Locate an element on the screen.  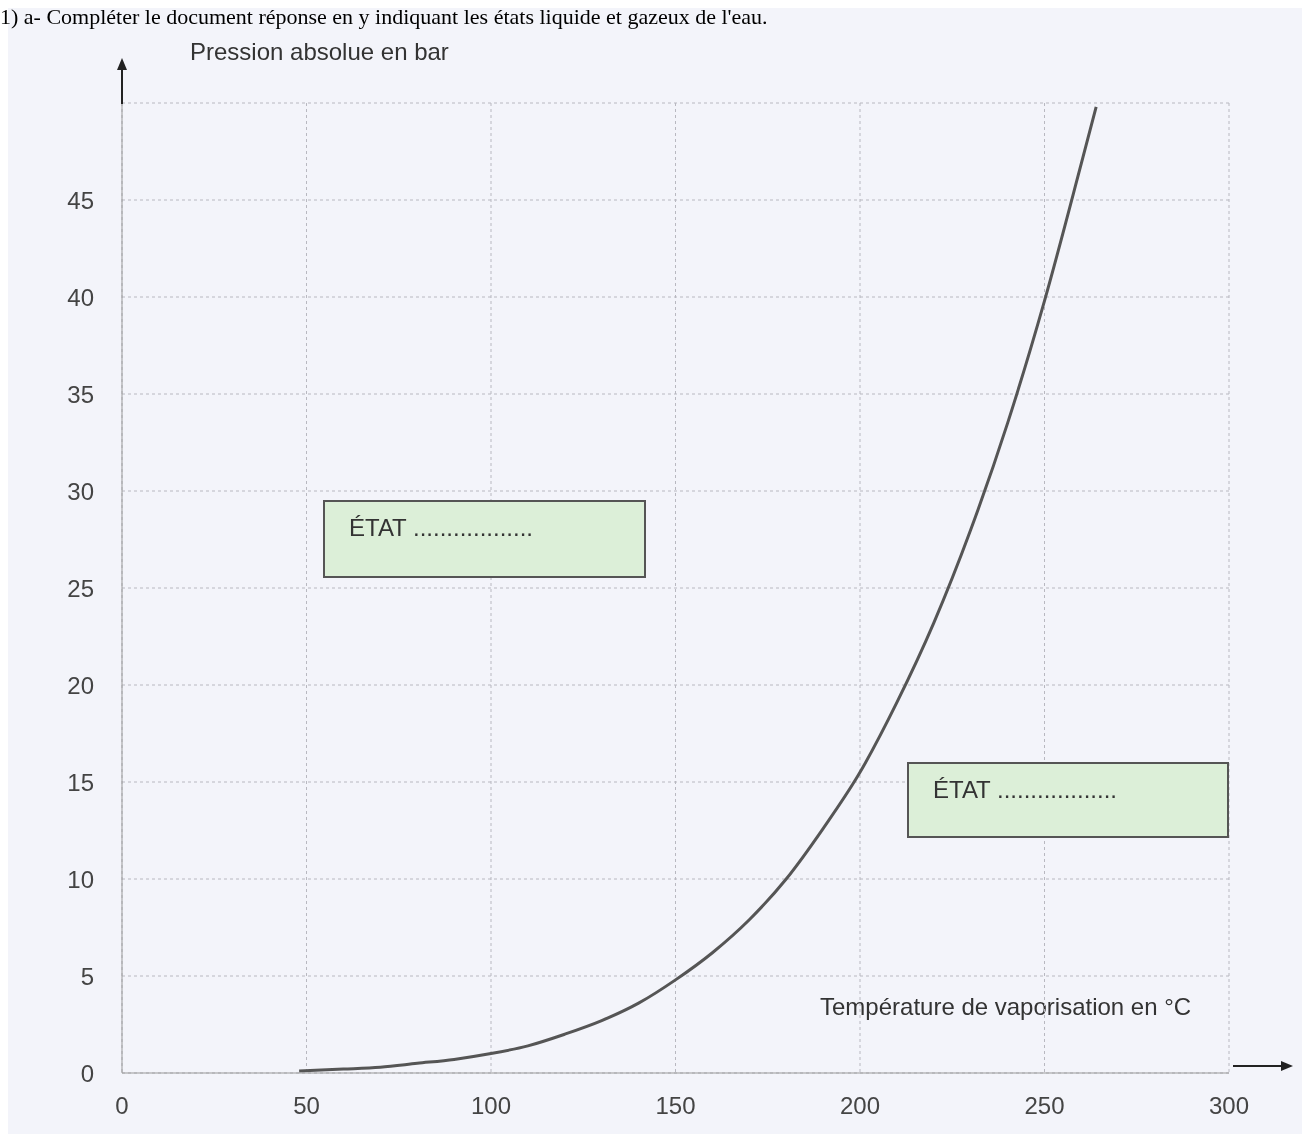
y-tick-label: 40 is located at coordinates (80, 297).